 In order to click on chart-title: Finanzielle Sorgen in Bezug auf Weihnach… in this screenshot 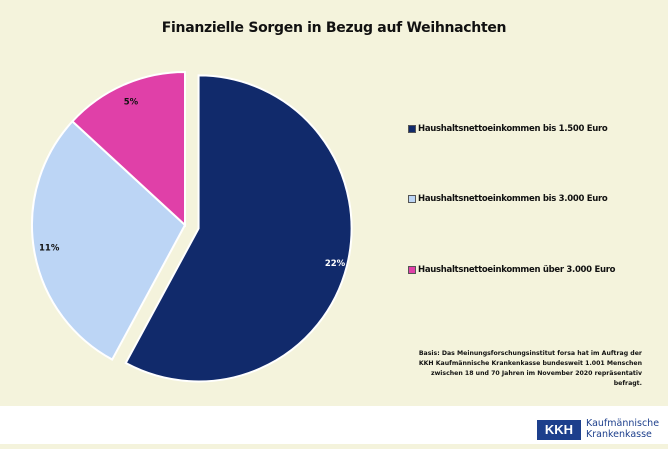, I will do `click(334, 28)`.